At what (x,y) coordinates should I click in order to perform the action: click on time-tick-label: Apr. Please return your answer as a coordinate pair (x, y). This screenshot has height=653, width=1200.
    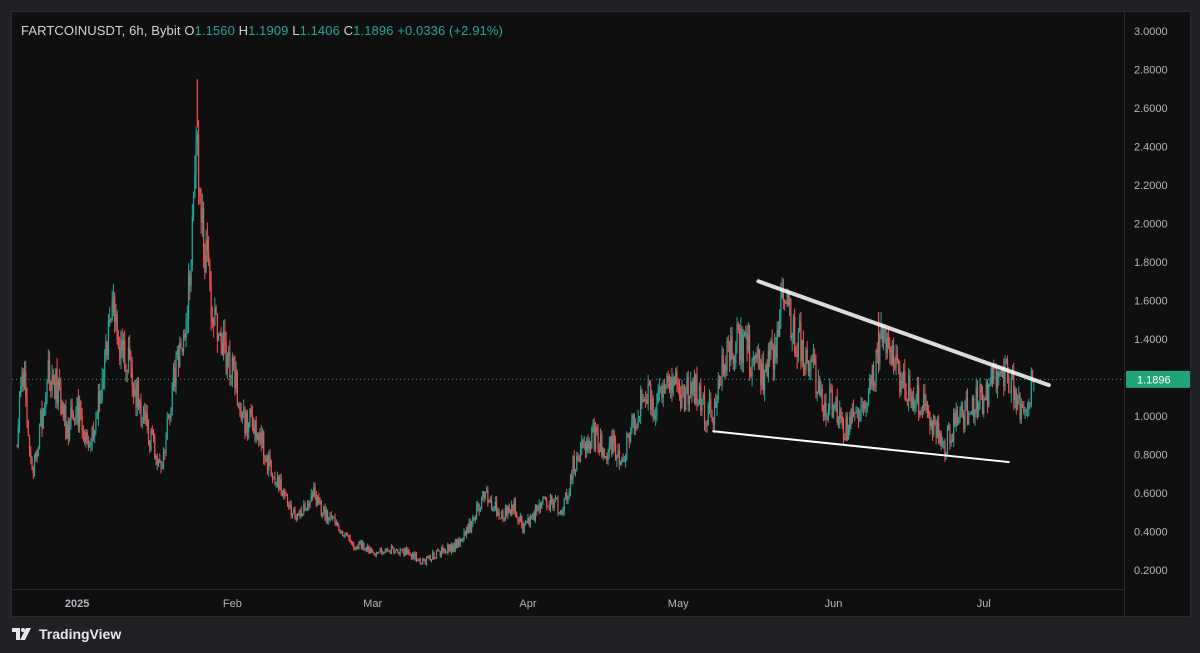
    Looking at the image, I should click on (527, 604).